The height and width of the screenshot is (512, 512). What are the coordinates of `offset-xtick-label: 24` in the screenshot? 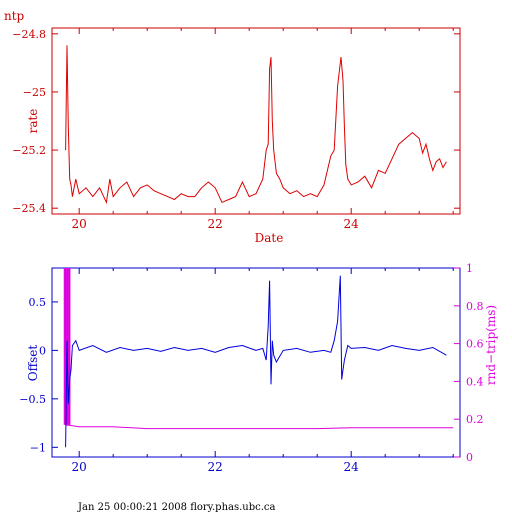 It's located at (352, 467).